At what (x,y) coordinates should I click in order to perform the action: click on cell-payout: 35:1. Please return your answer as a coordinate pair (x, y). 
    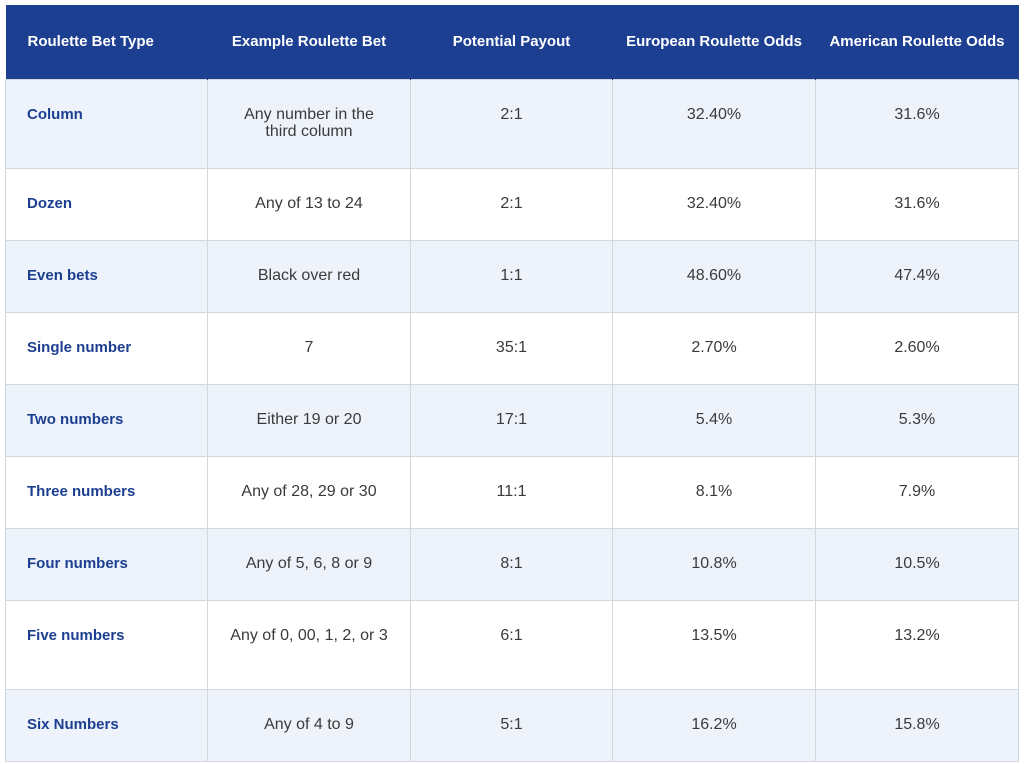
    Looking at the image, I should click on (511, 348).